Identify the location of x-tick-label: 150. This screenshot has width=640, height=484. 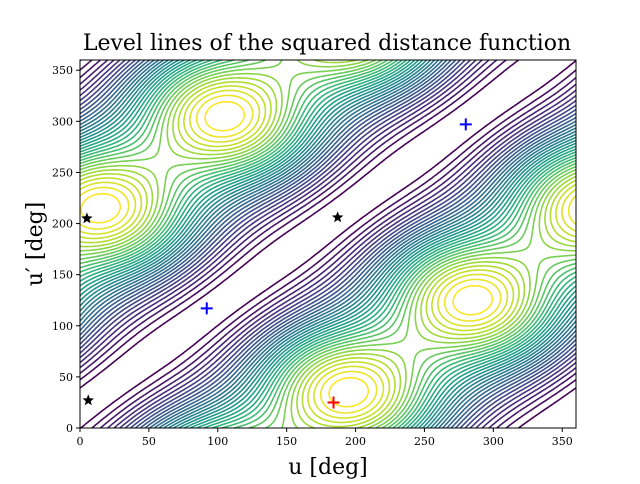
(286, 441).